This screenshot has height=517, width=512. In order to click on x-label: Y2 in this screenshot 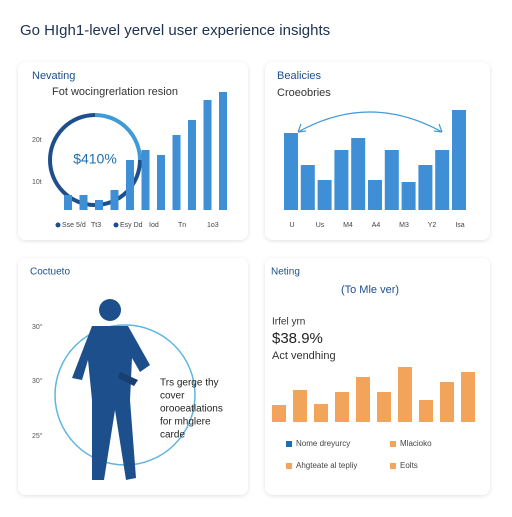, I will do `click(432, 225)`.